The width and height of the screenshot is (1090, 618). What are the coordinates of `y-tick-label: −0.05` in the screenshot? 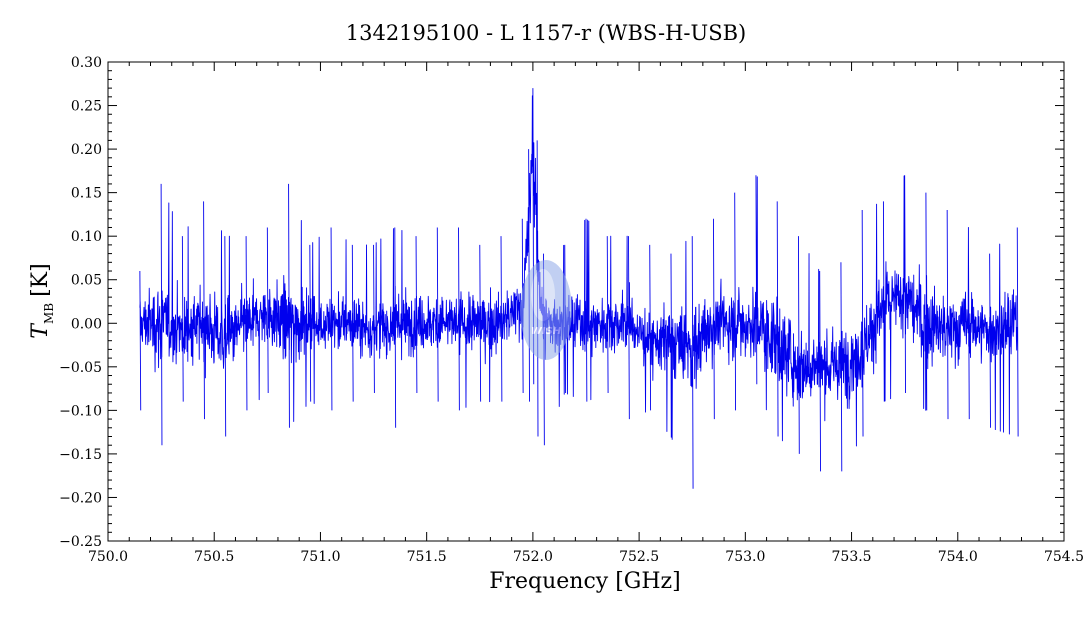 It's located at (80, 368).